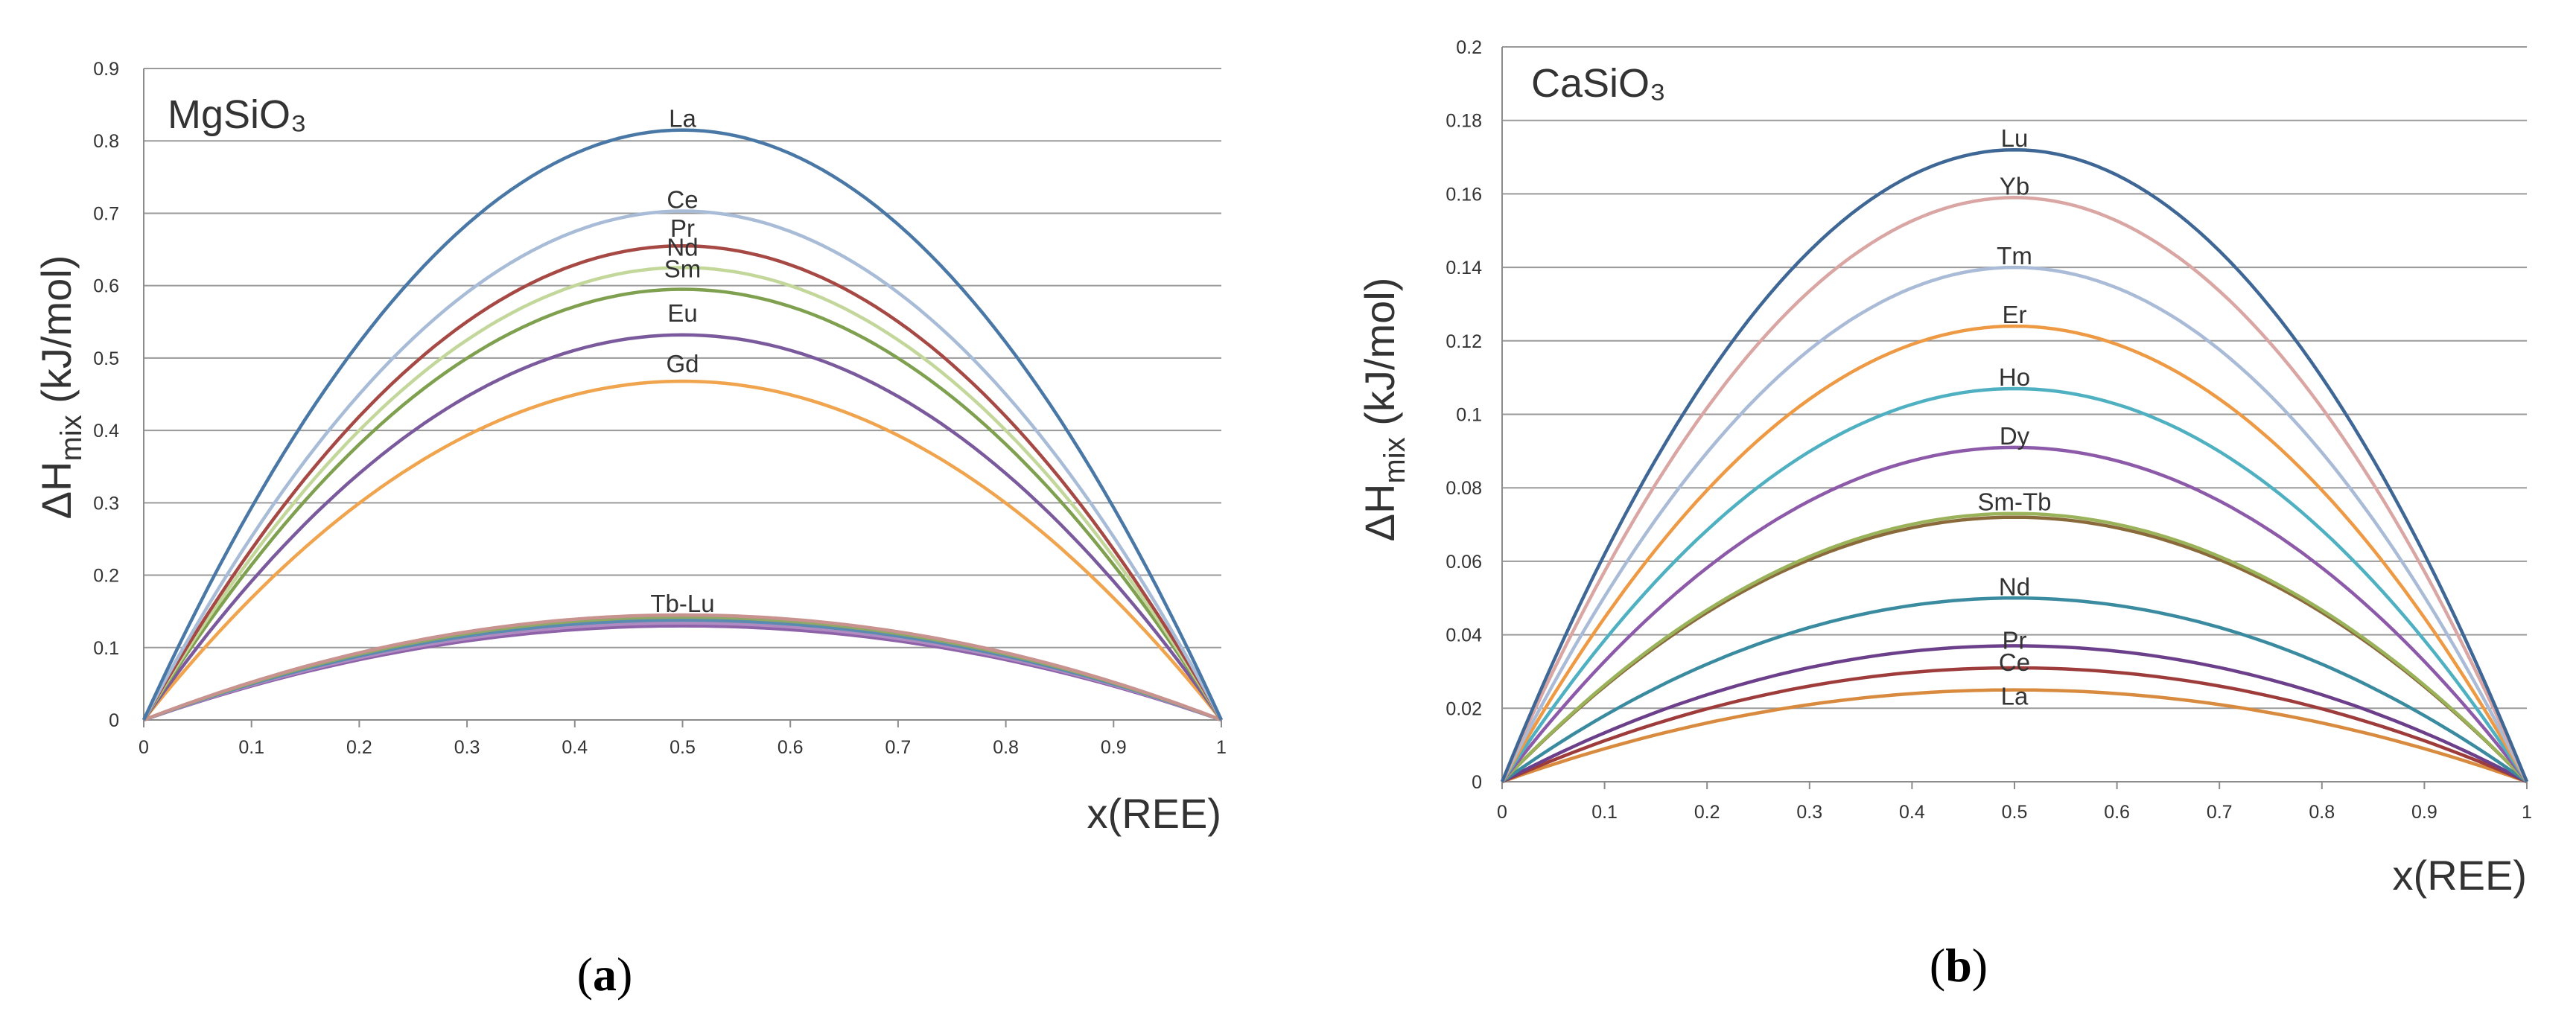  Describe the element at coordinates (106, 358) in the screenshot. I see `y-tick-label: 0.5` at that location.